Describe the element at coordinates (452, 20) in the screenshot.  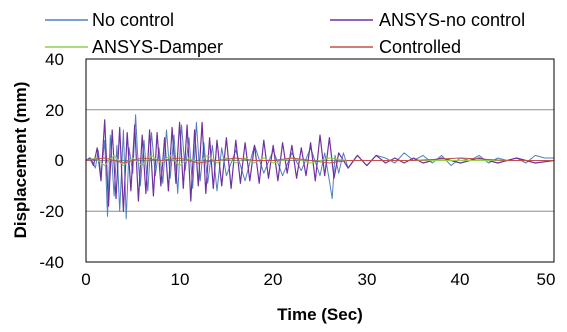
I see `legend-label-ansys-no-control: ANSYS-no control` at that location.